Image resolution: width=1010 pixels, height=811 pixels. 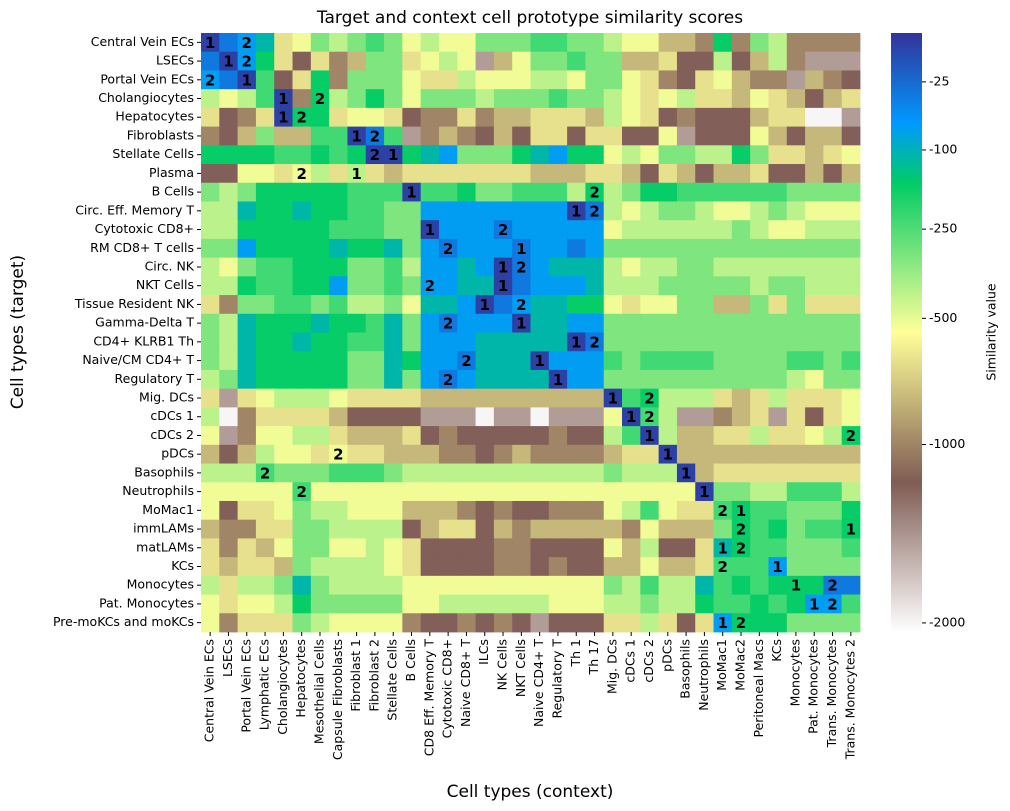 What do you see at coordinates (173, 191) in the screenshot?
I see `y-tick-label: B Cells` at bounding box center [173, 191].